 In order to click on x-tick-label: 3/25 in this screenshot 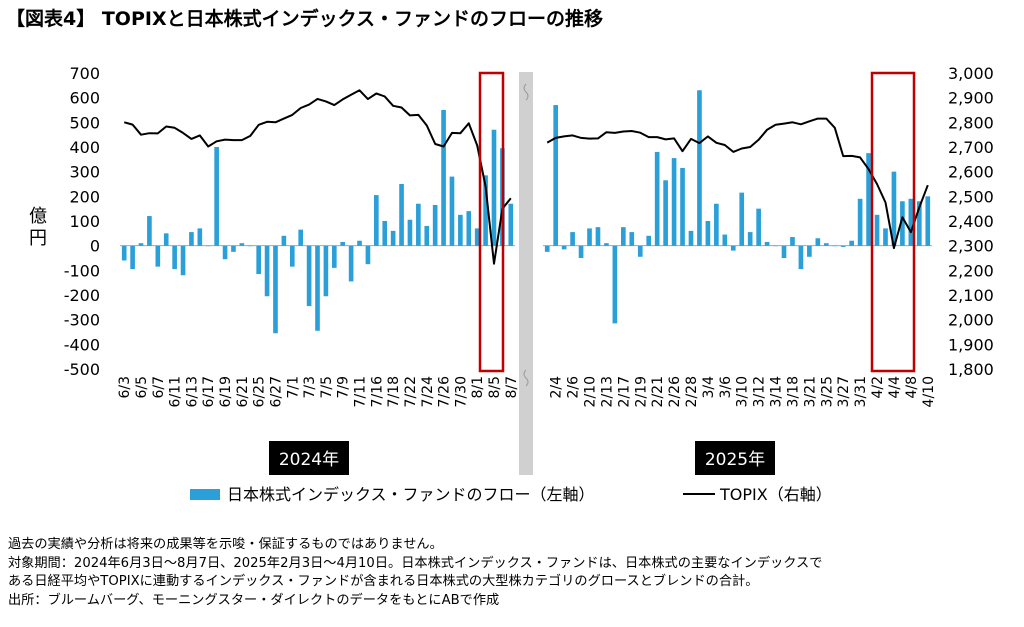, I will do `click(827, 391)`.